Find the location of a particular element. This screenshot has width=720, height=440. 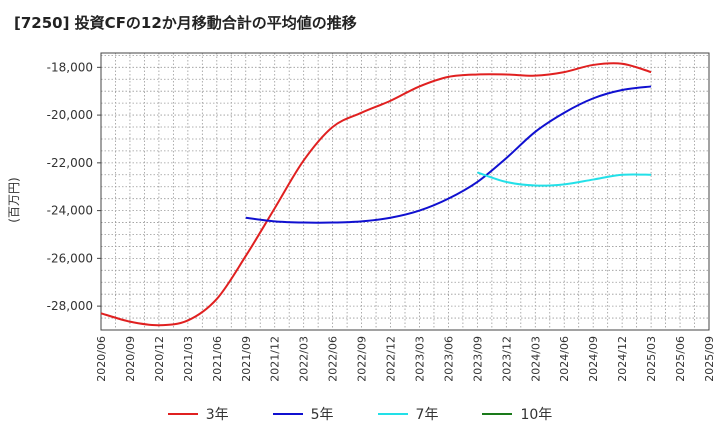

x-tick-label: 2022/06 is located at coordinates (333, 359).